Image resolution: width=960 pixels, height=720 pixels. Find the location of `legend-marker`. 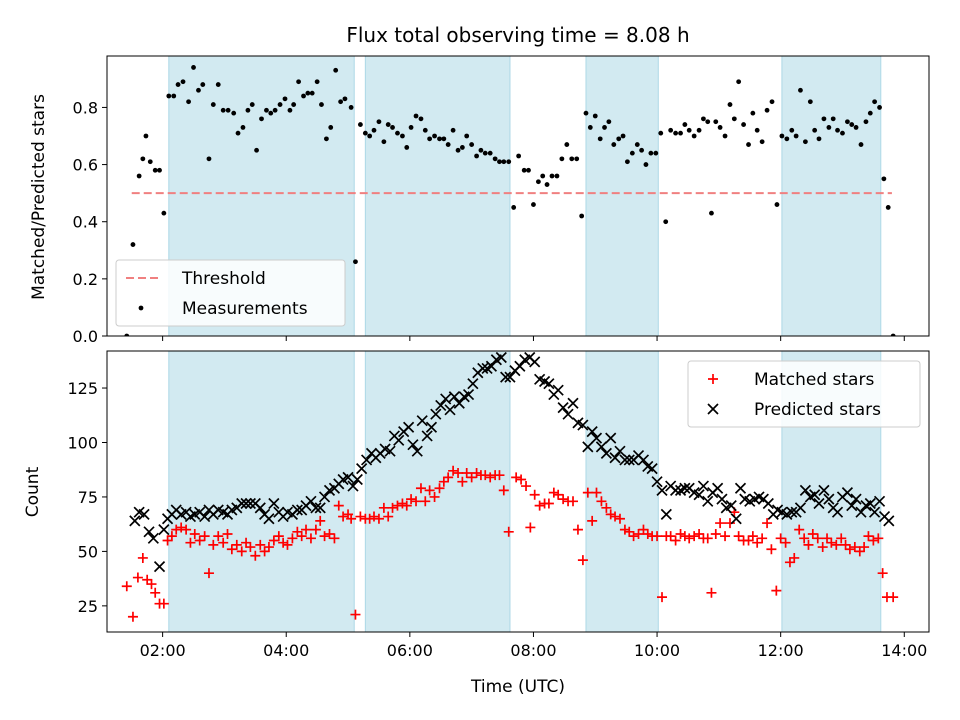

legend-marker is located at coordinates (713, 379).